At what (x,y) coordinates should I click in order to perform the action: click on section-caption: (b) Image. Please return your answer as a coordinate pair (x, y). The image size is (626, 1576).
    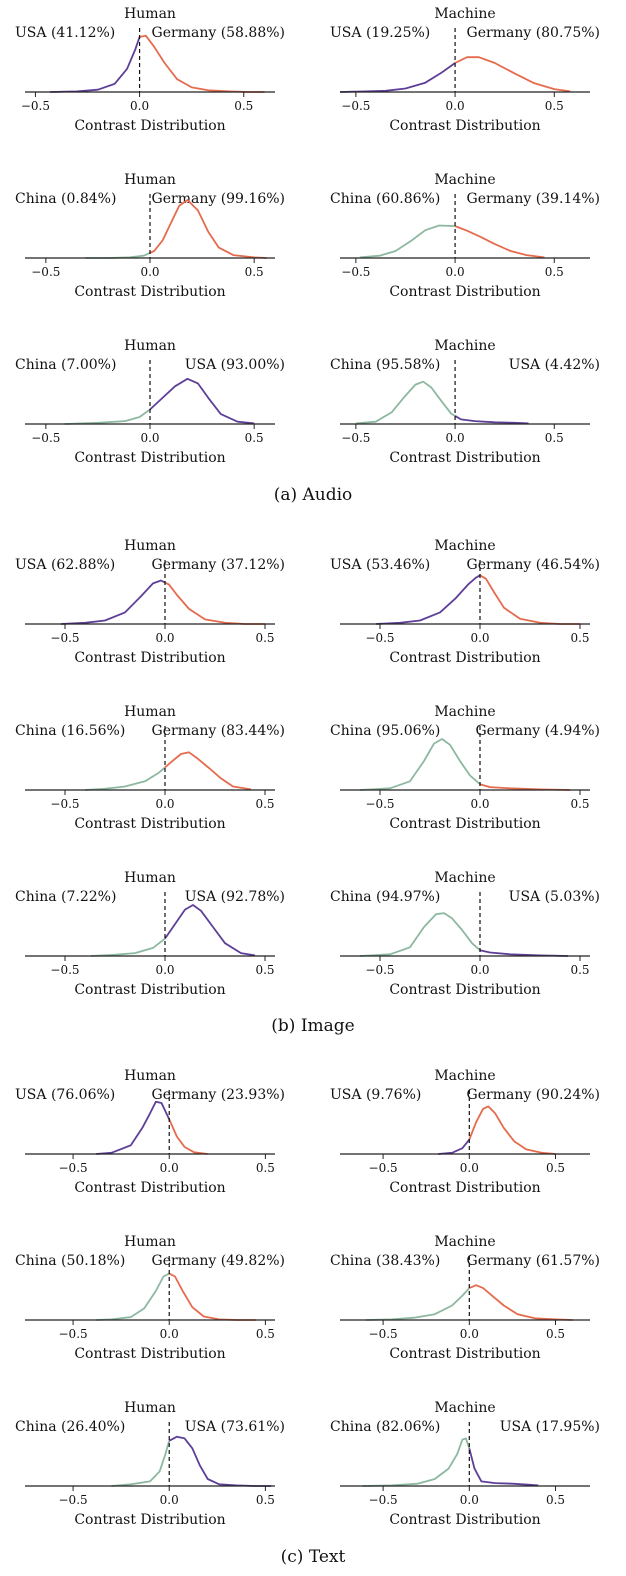
    Looking at the image, I should click on (312, 1026).